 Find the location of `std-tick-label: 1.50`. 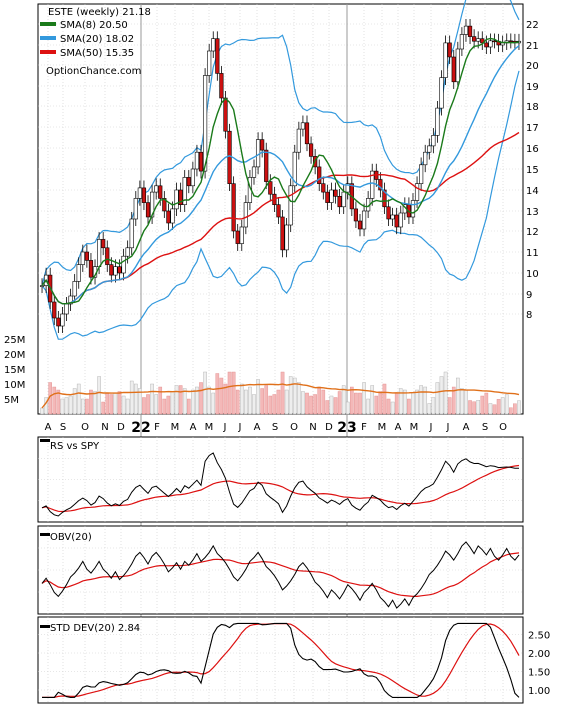

std-tick-label: 1.50 is located at coordinates (539, 673).